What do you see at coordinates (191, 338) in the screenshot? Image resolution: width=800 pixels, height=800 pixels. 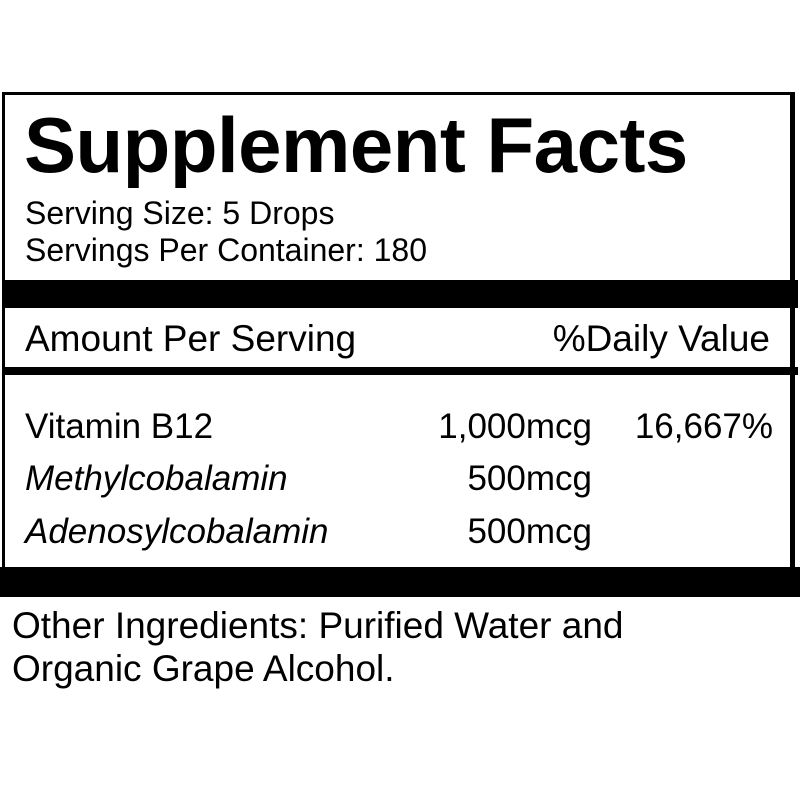 I see `amount-header: Amount Per Serving` at bounding box center [191, 338].